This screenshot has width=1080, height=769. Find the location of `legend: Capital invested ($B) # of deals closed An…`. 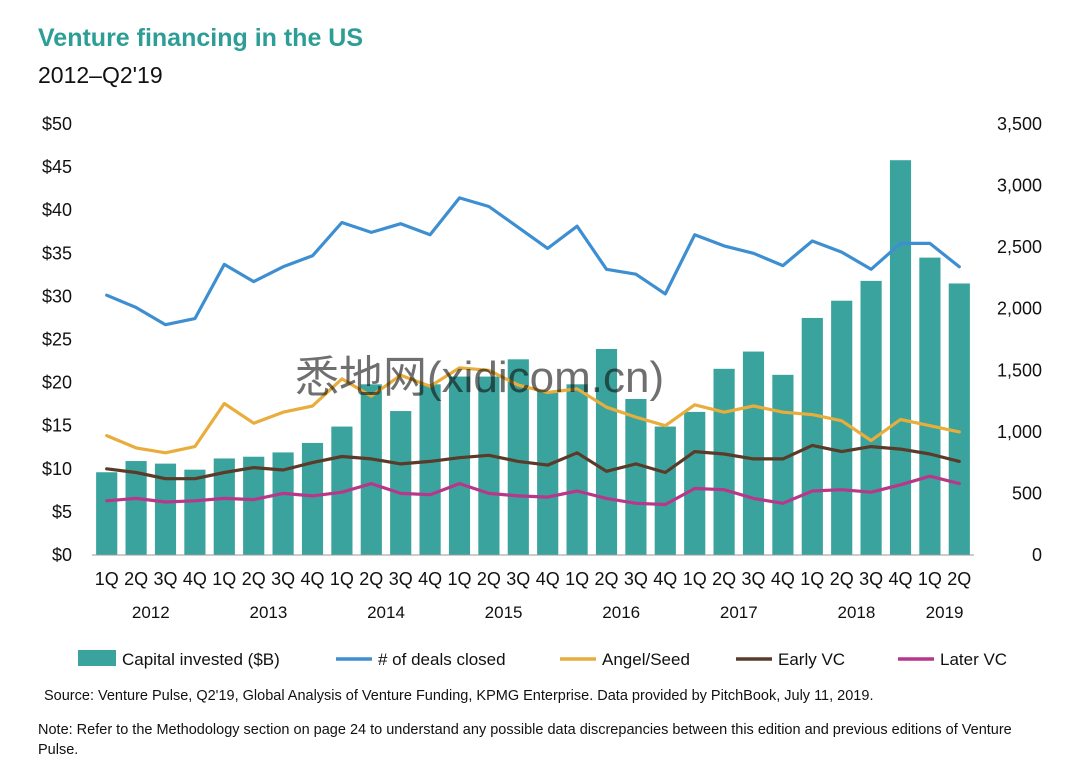

legend: Capital invested ($B) # of deals closed An… is located at coordinates (542, 659).